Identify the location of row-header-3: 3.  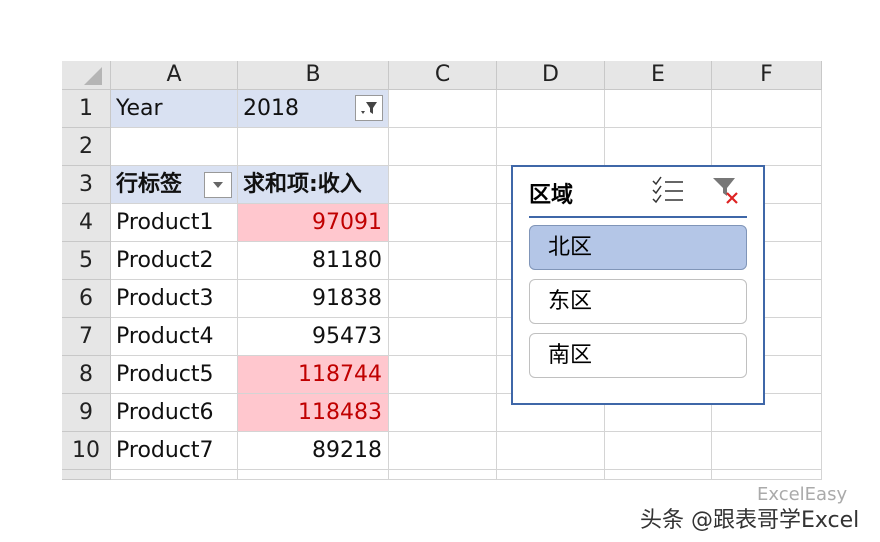
(86, 185).